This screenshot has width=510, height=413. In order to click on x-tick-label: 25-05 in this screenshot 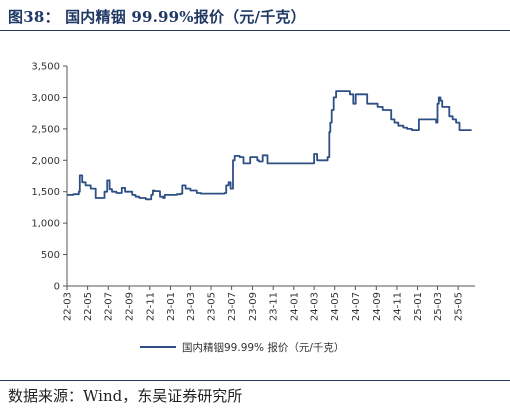, I will do `click(459, 306)`.